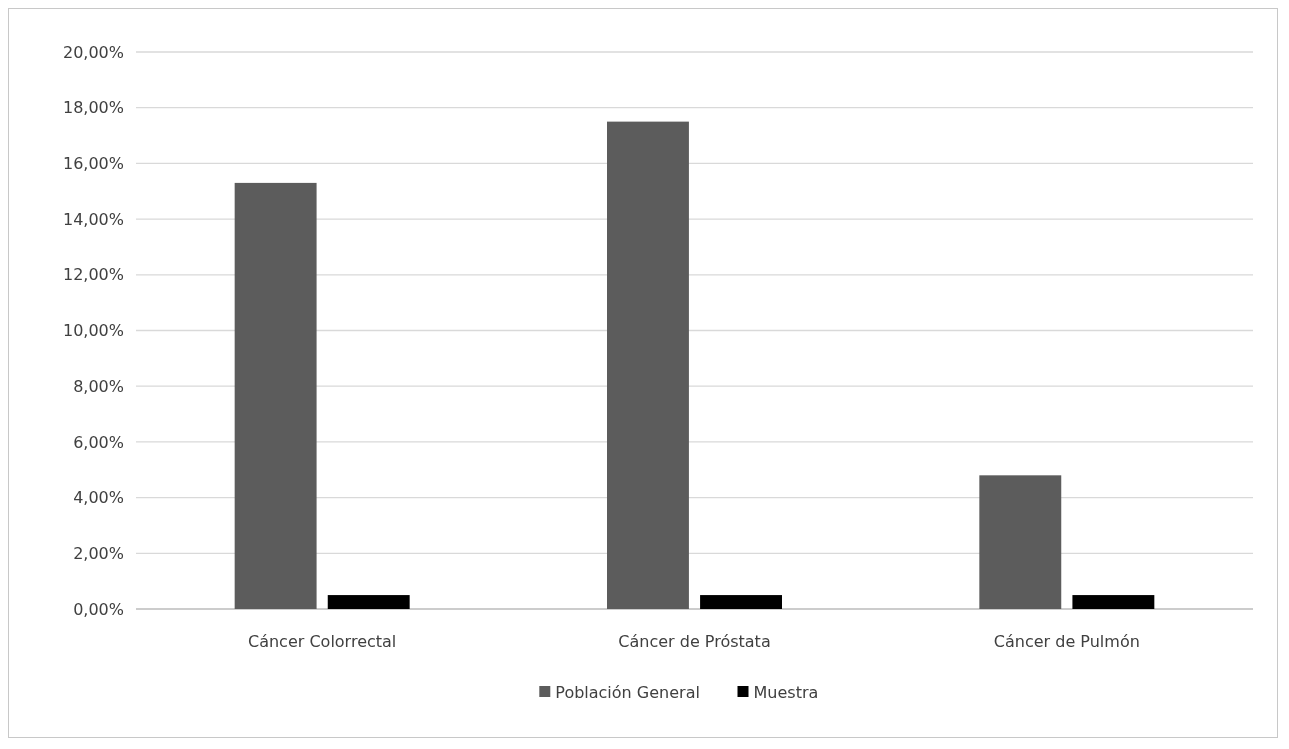 This screenshot has width=1289, height=749. Describe the element at coordinates (93, 108) in the screenshot. I see `y-tick-label: 18,00%` at that location.